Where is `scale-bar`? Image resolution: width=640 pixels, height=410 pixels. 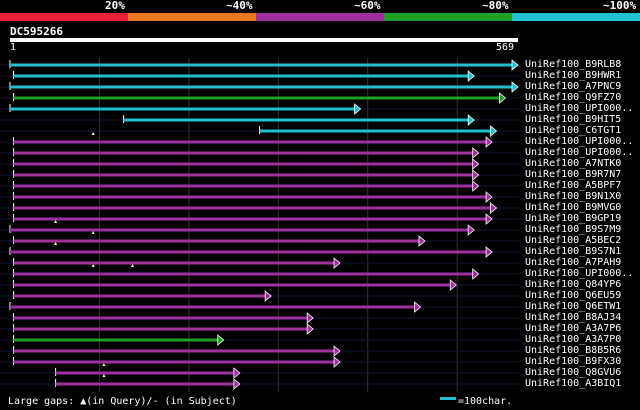 scale-bar is located at coordinates (448, 398).